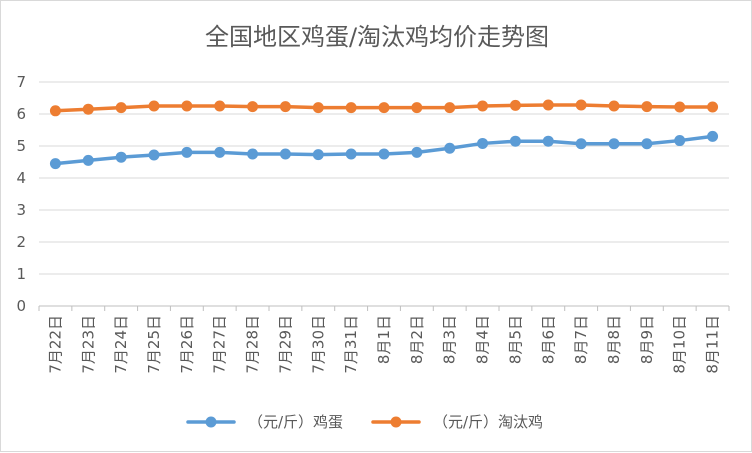  Describe the element at coordinates (21, 306) in the screenshot. I see `y-tick-label: 0` at that location.